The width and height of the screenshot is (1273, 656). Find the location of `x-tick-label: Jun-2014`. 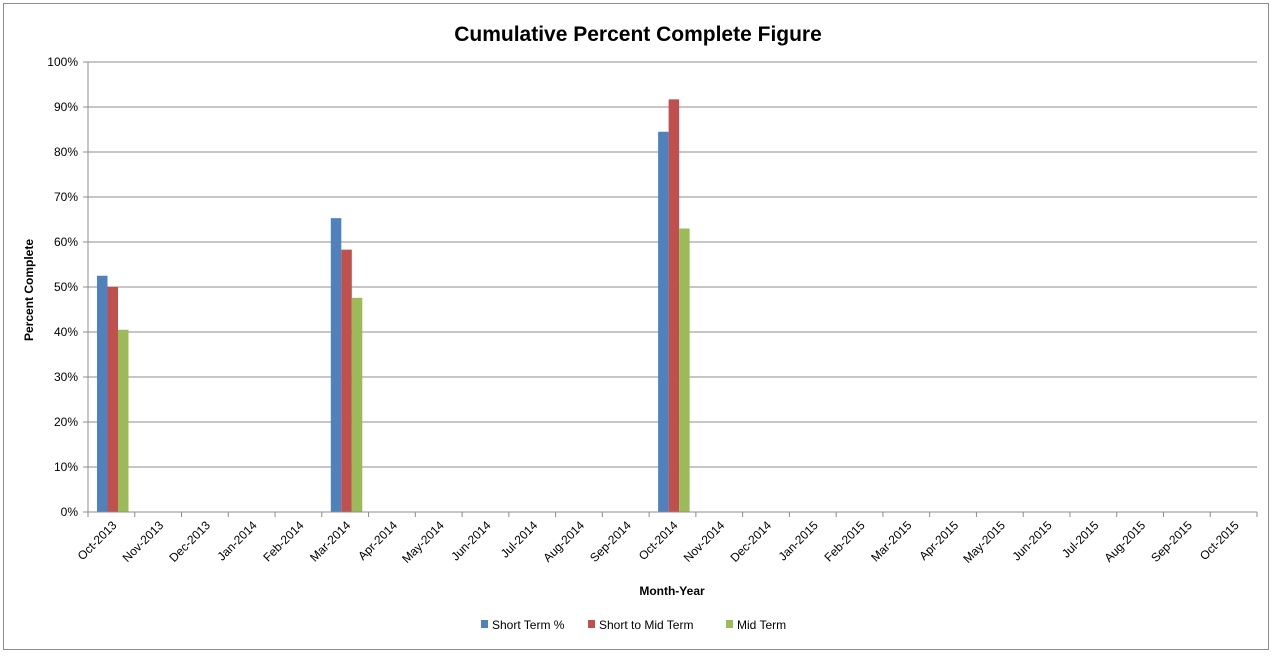

x-tick-label: Jun-2014 is located at coordinates (471, 541).